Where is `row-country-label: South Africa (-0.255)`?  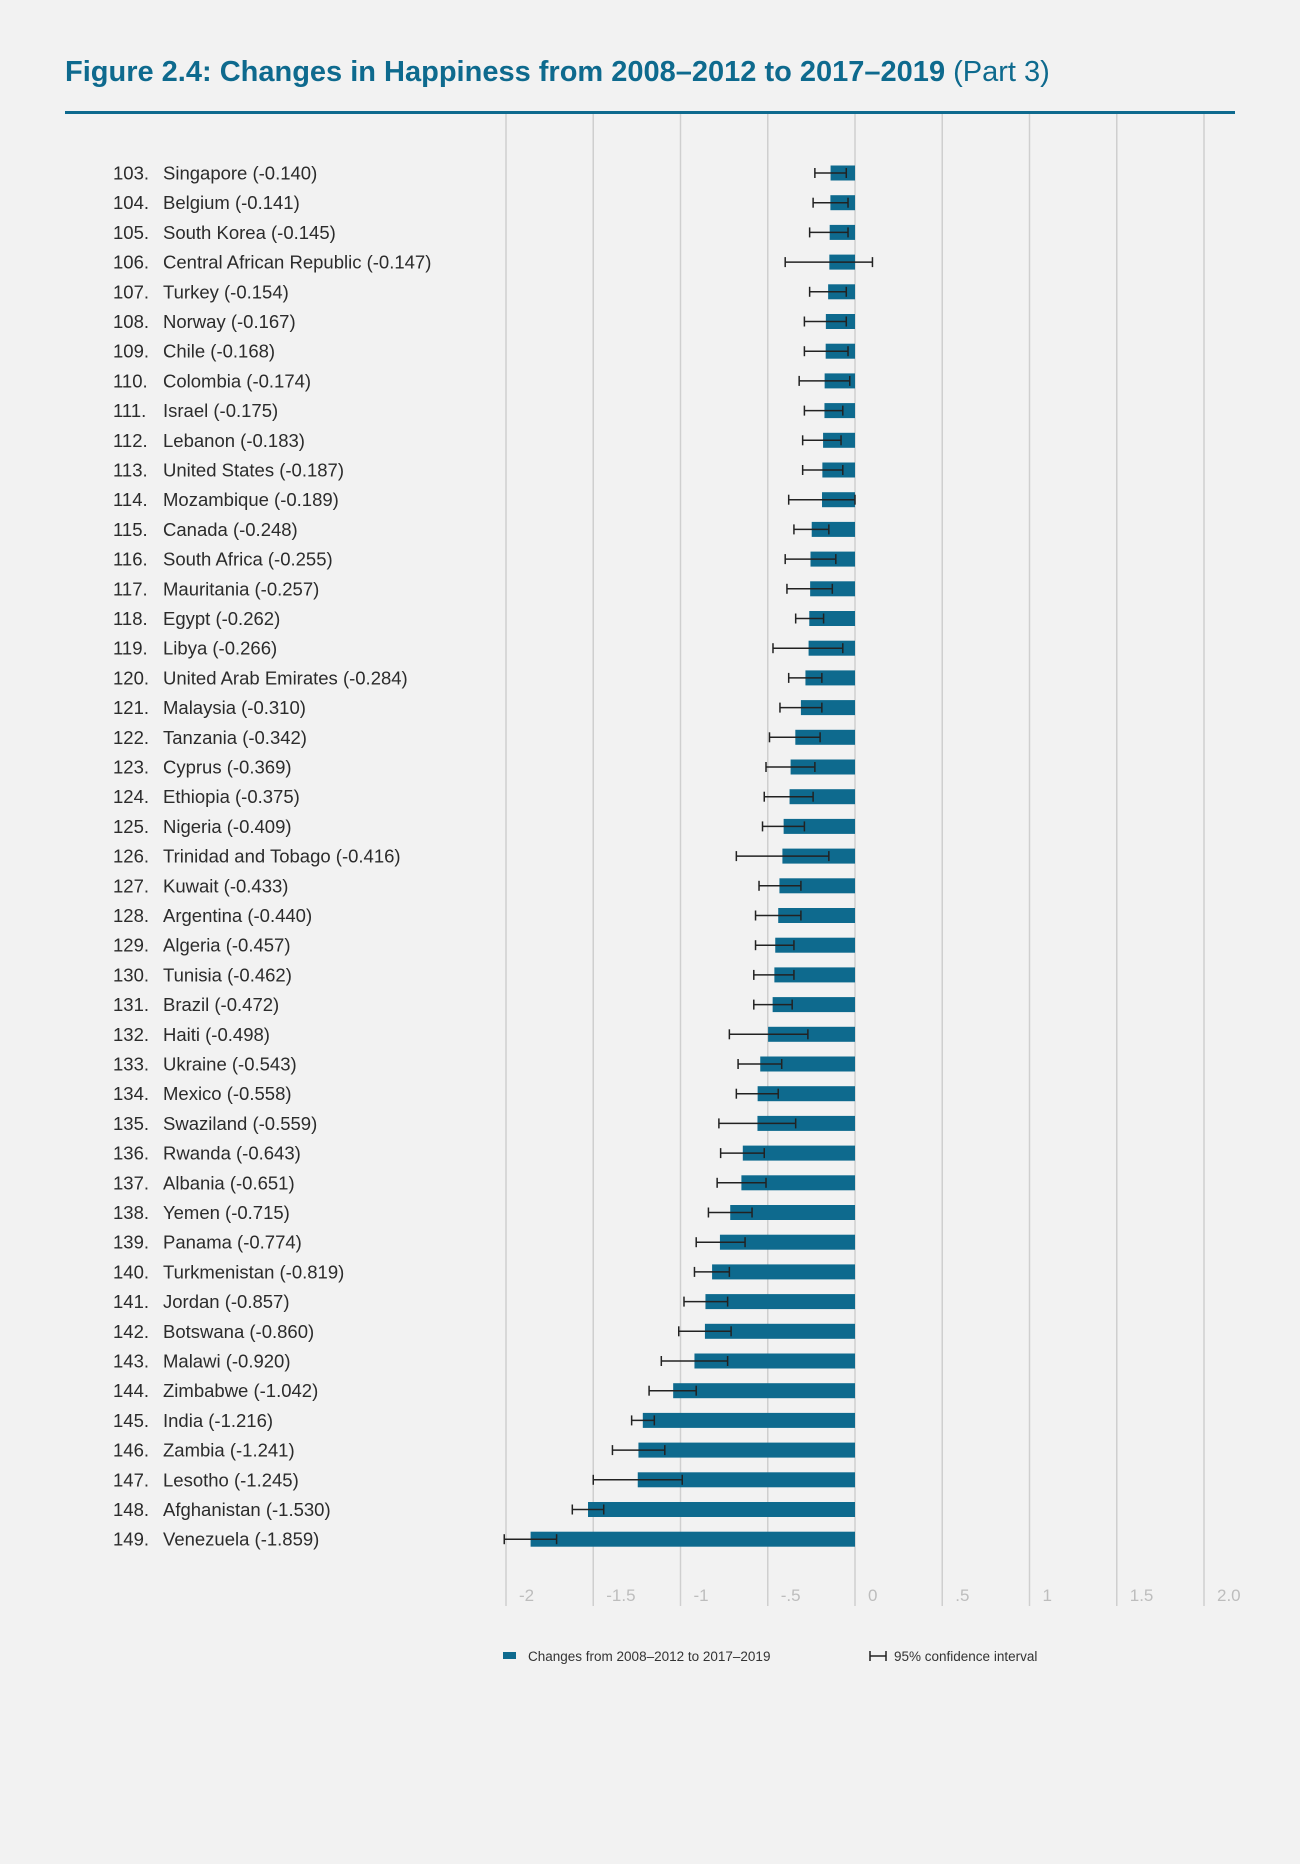
row-country-label: South Africa (-0.255) is located at coordinates (248, 559).